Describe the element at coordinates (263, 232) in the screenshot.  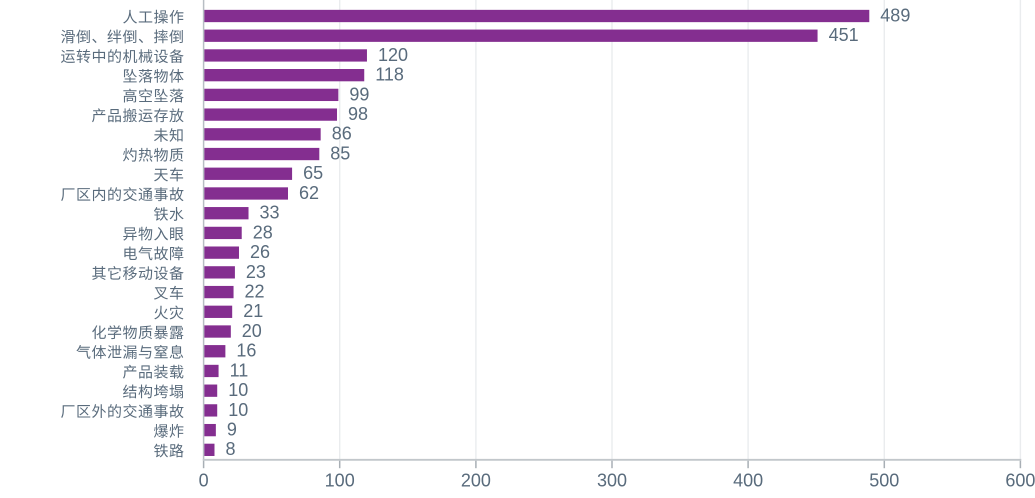
I see `svg-text: 28` at that location.